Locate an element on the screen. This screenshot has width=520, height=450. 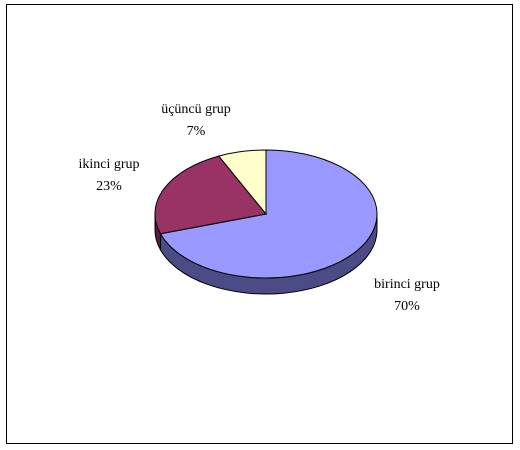
pie-slice-ikinci-grup is located at coordinates (210, 195).